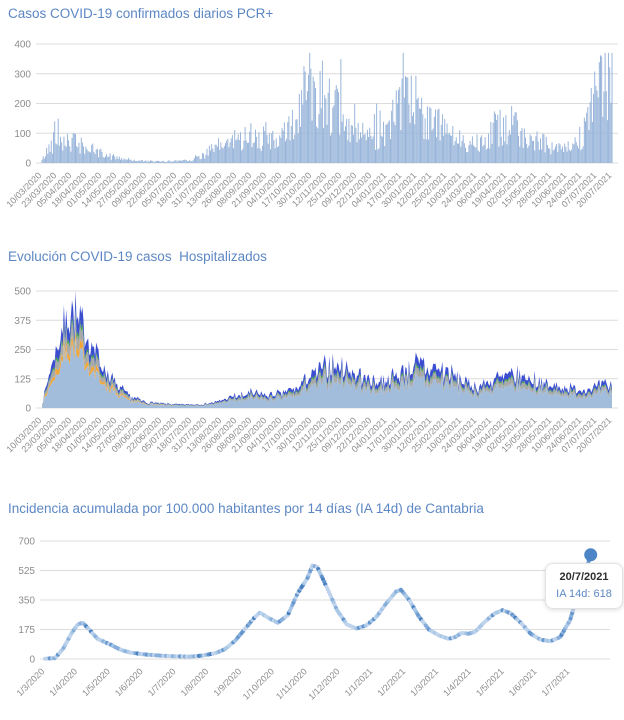  Describe the element at coordinates (424, 682) in the screenshot. I see `svg-text: 1/3/2021` at that location.